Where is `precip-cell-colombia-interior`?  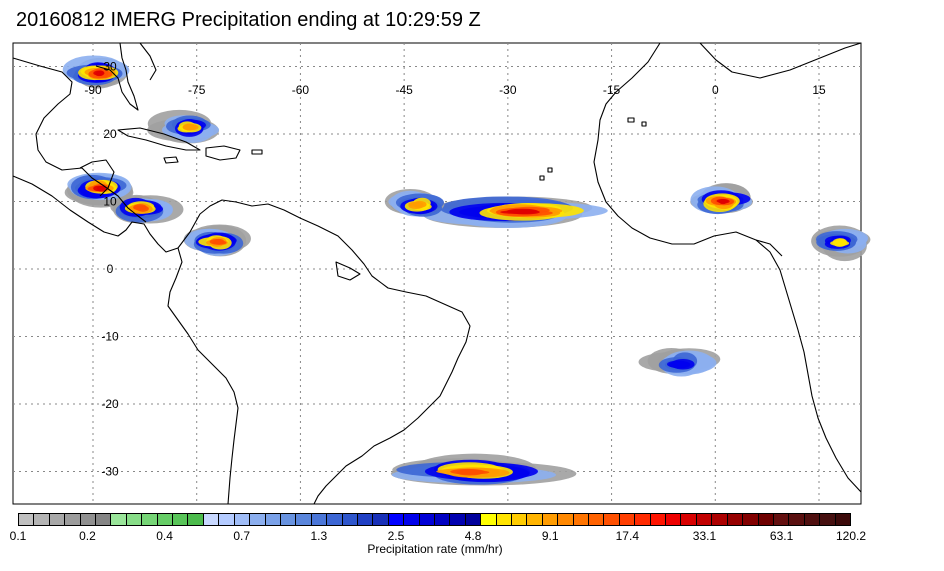 precip-cell-colombia-interior is located at coordinates (217, 240).